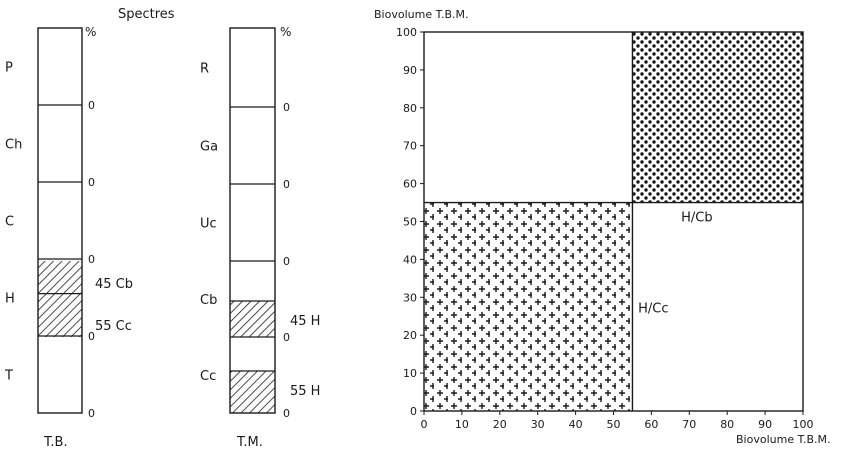 This screenshot has width=844, height=458. What do you see at coordinates (209, 147) in the screenshot?
I see `category-label: Ga` at bounding box center [209, 147].